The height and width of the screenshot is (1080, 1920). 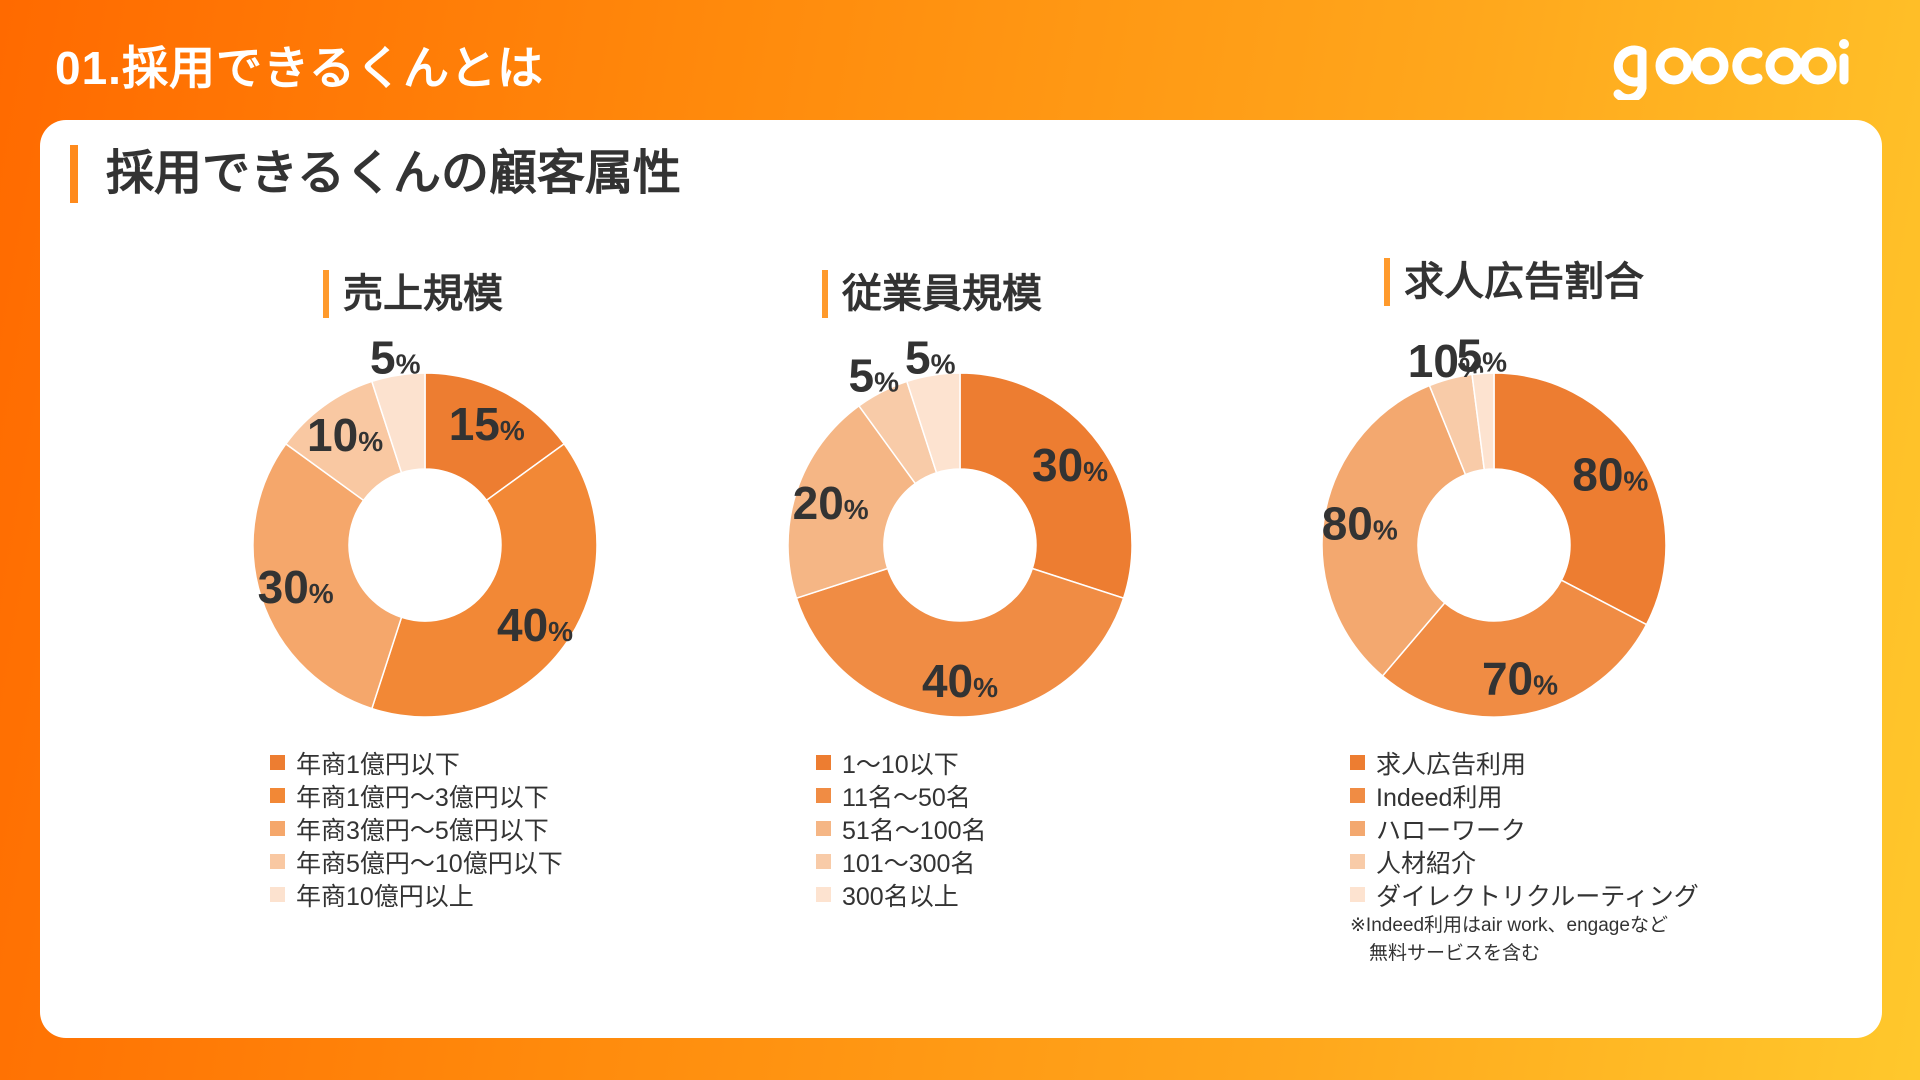 What do you see at coordinates (1509, 939) in the screenshot?
I see `chart-footnote: ※Indeed利用はair work、engageなど 無料サービスを含む` at bounding box center [1509, 939].